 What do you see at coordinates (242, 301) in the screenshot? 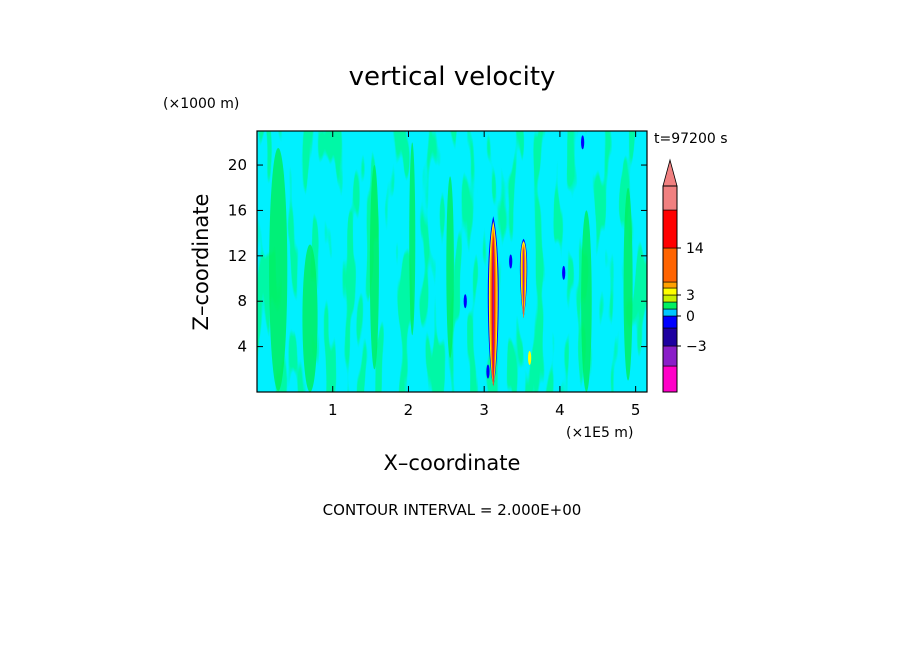
I see `y-tick-label: 8` at bounding box center [242, 301].